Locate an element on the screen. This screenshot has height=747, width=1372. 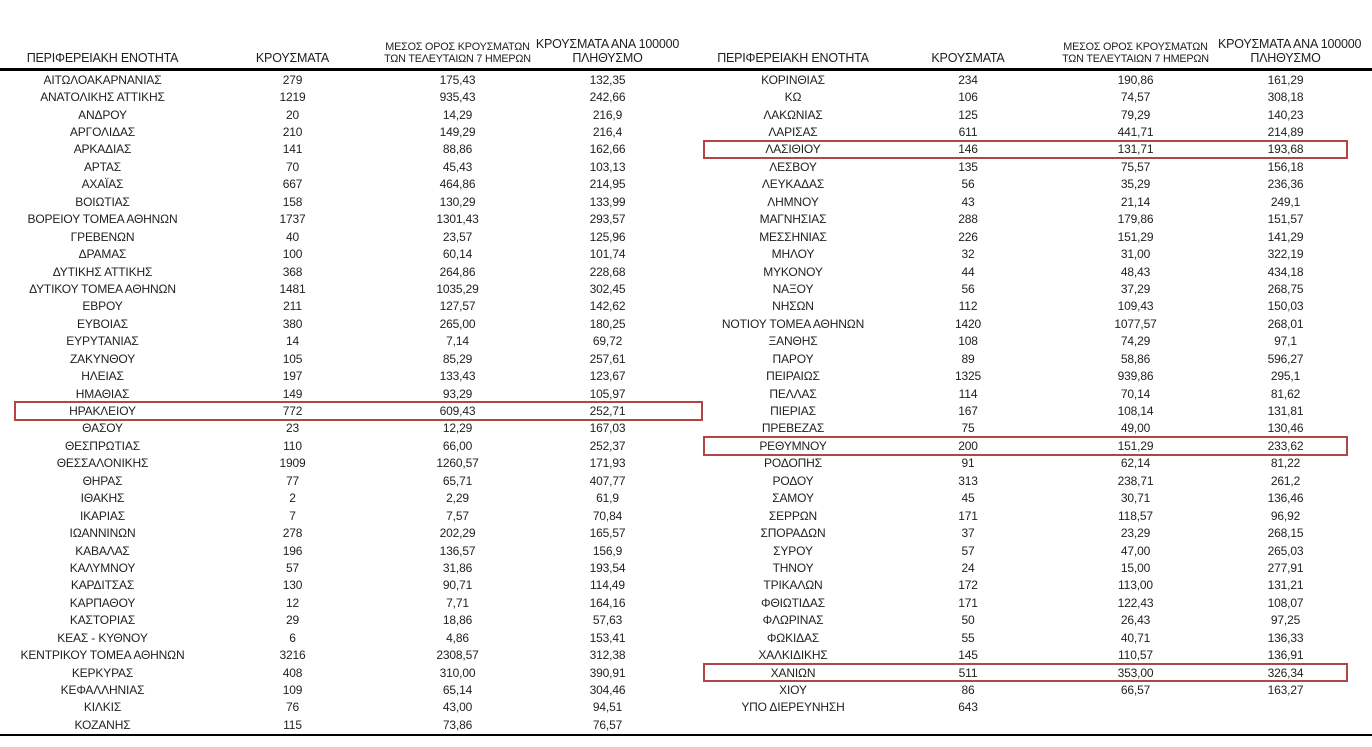
table-row: ΝΑΞΟΥ 56 37,29 268,75 is located at coordinates (1037, 288).